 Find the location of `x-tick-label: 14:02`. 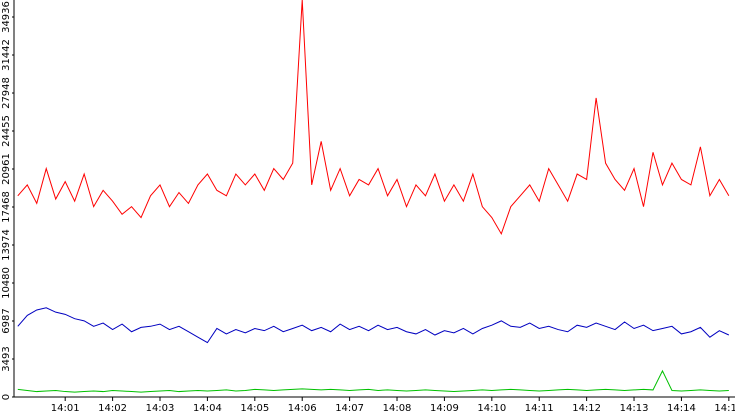

x-tick-label: 14:02 is located at coordinates (112, 408).